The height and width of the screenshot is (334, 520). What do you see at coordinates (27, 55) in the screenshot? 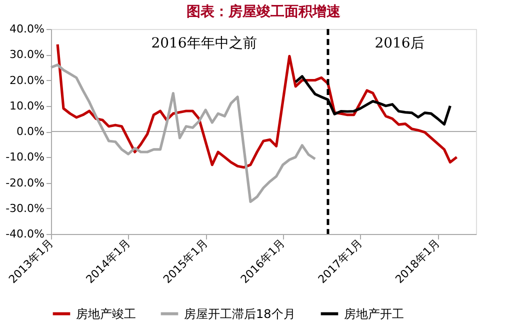
I see `y-tick-label: 30.0%` at bounding box center [27, 55].